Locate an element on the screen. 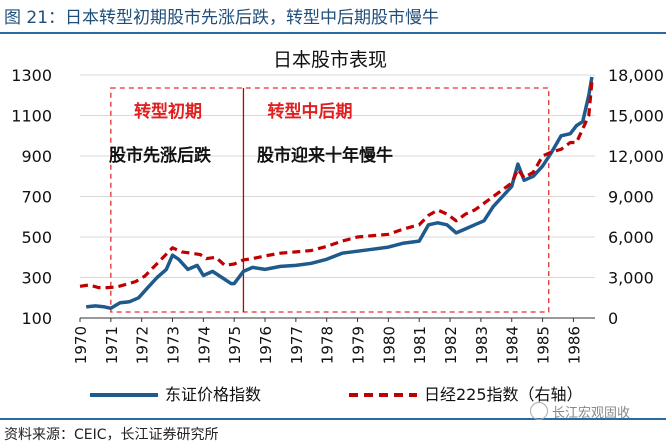 This screenshot has height=446, width=666. left-axis-ticks: 100 300 500 700 900 1100 1300 is located at coordinates (31, 197).